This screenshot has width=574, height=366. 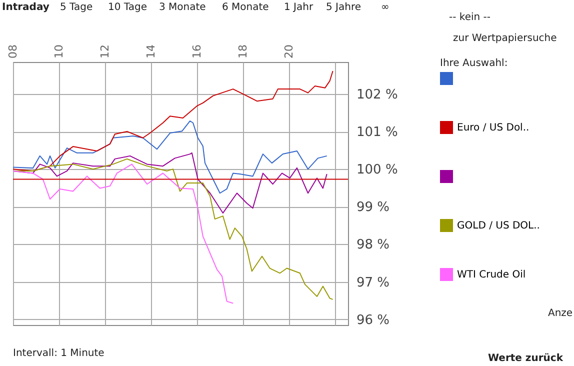 What do you see at coordinates (470, 17) in the screenshot?
I see `text: -- kein --` at bounding box center [470, 17].